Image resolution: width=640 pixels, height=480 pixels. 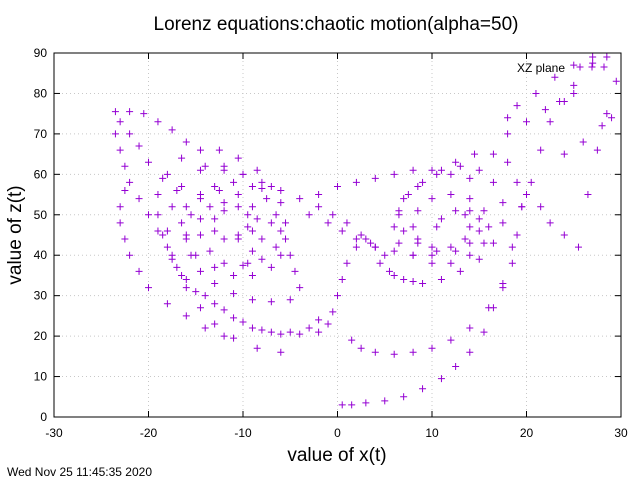 I want to click on y-tick-label: 90, so click(x=41, y=53).